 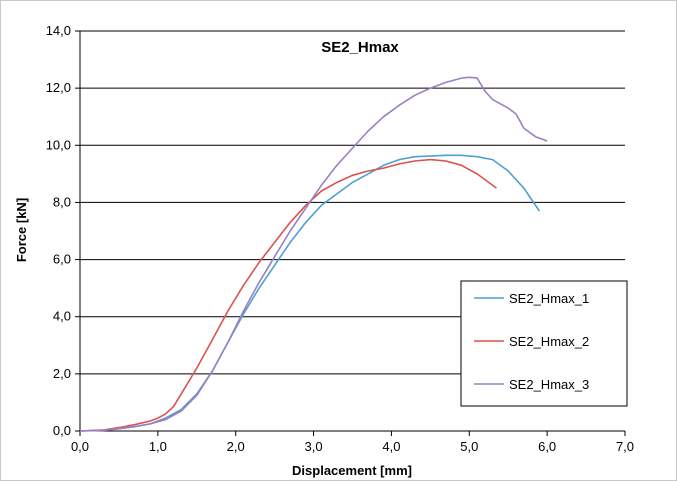 What do you see at coordinates (549, 384) in the screenshot?
I see `legend-label-3: SE2_Hmax_3` at bounding box center [549, 384].